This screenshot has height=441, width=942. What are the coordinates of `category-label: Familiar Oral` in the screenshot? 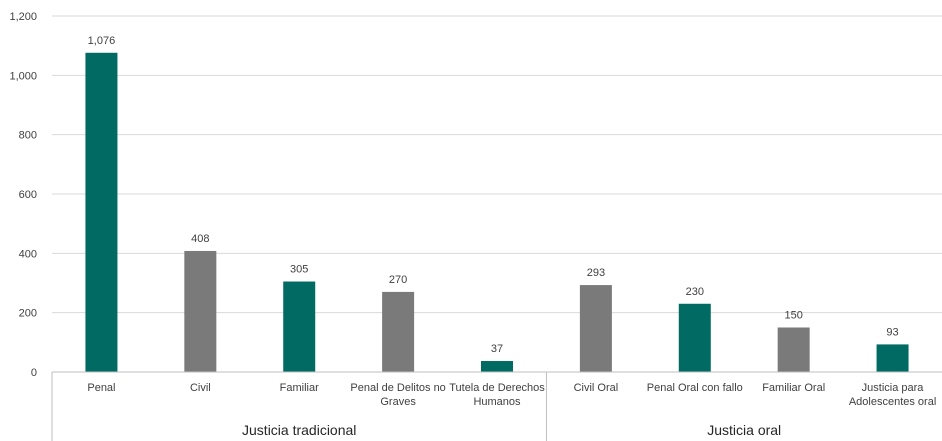 It's located at (793, 388).